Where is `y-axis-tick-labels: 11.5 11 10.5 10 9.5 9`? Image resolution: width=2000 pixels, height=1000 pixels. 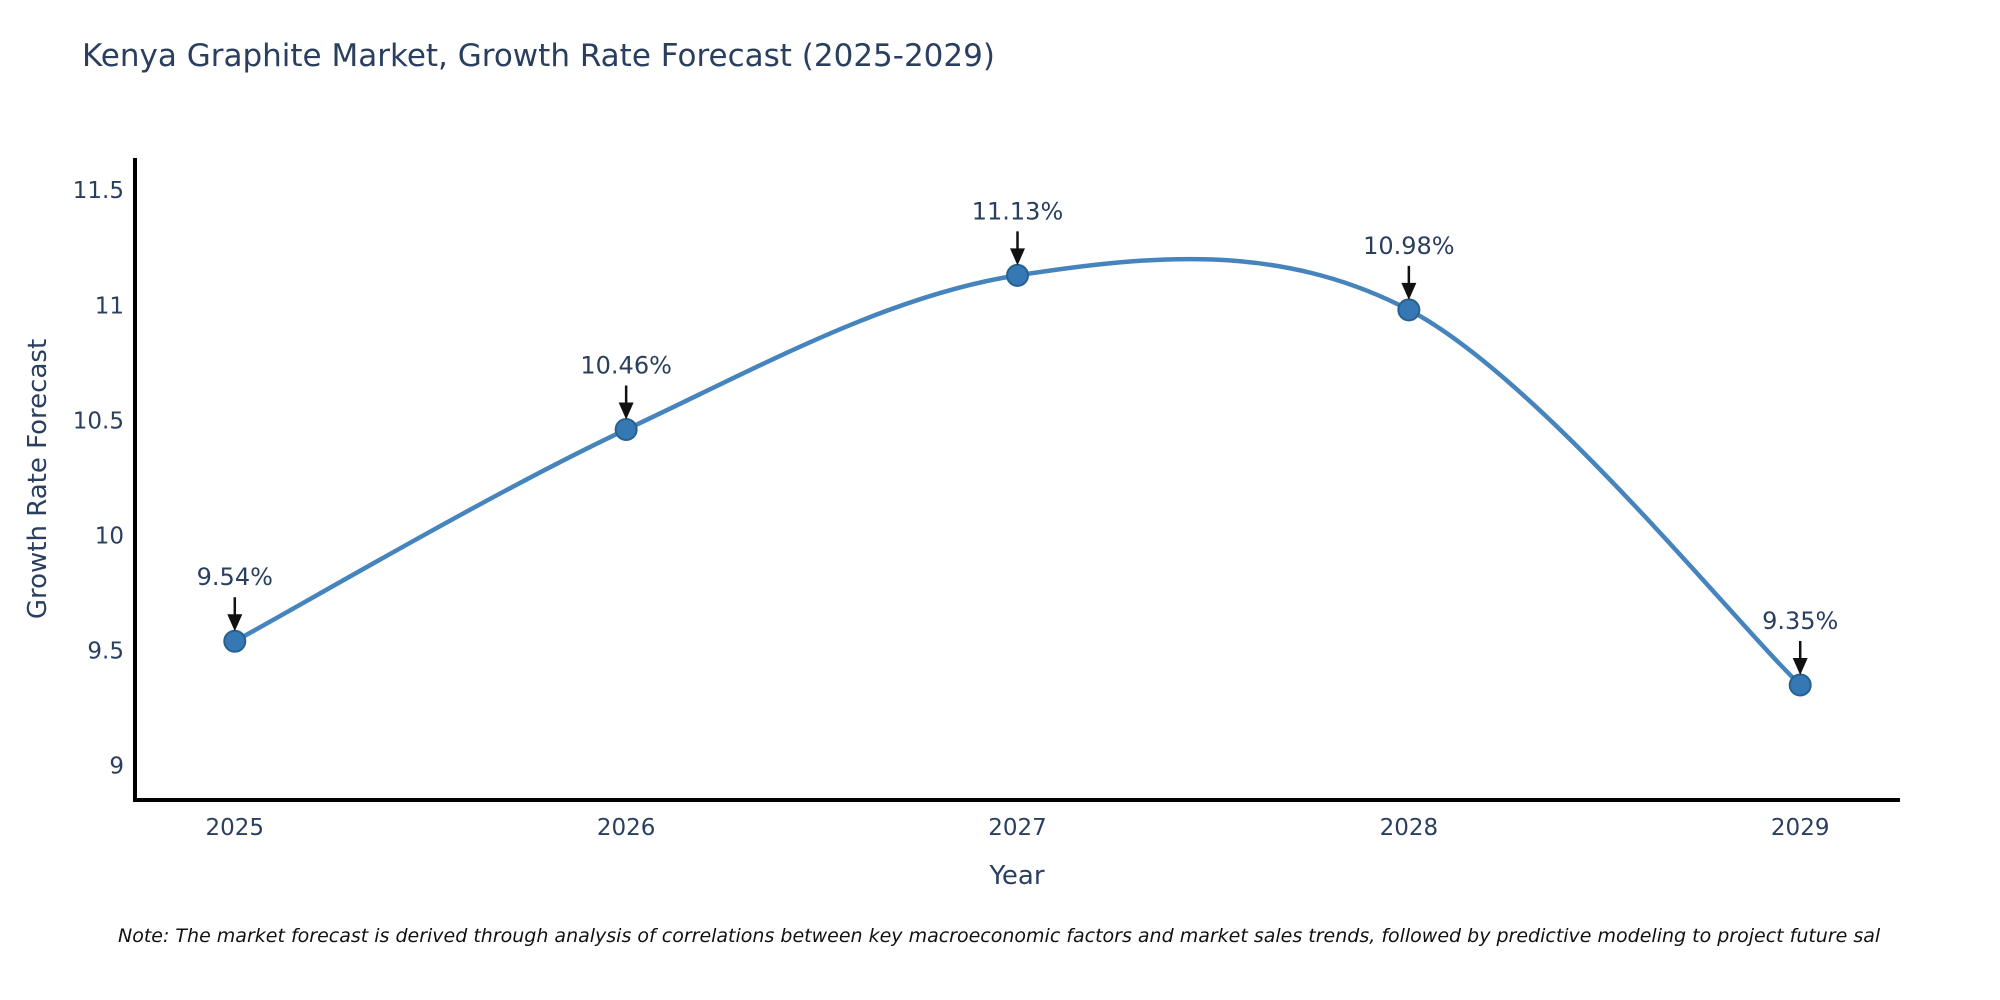 y-axis-tick-labels: 11.5 11 10.5 10 9.5 9 is located at coordinates (98, 478).